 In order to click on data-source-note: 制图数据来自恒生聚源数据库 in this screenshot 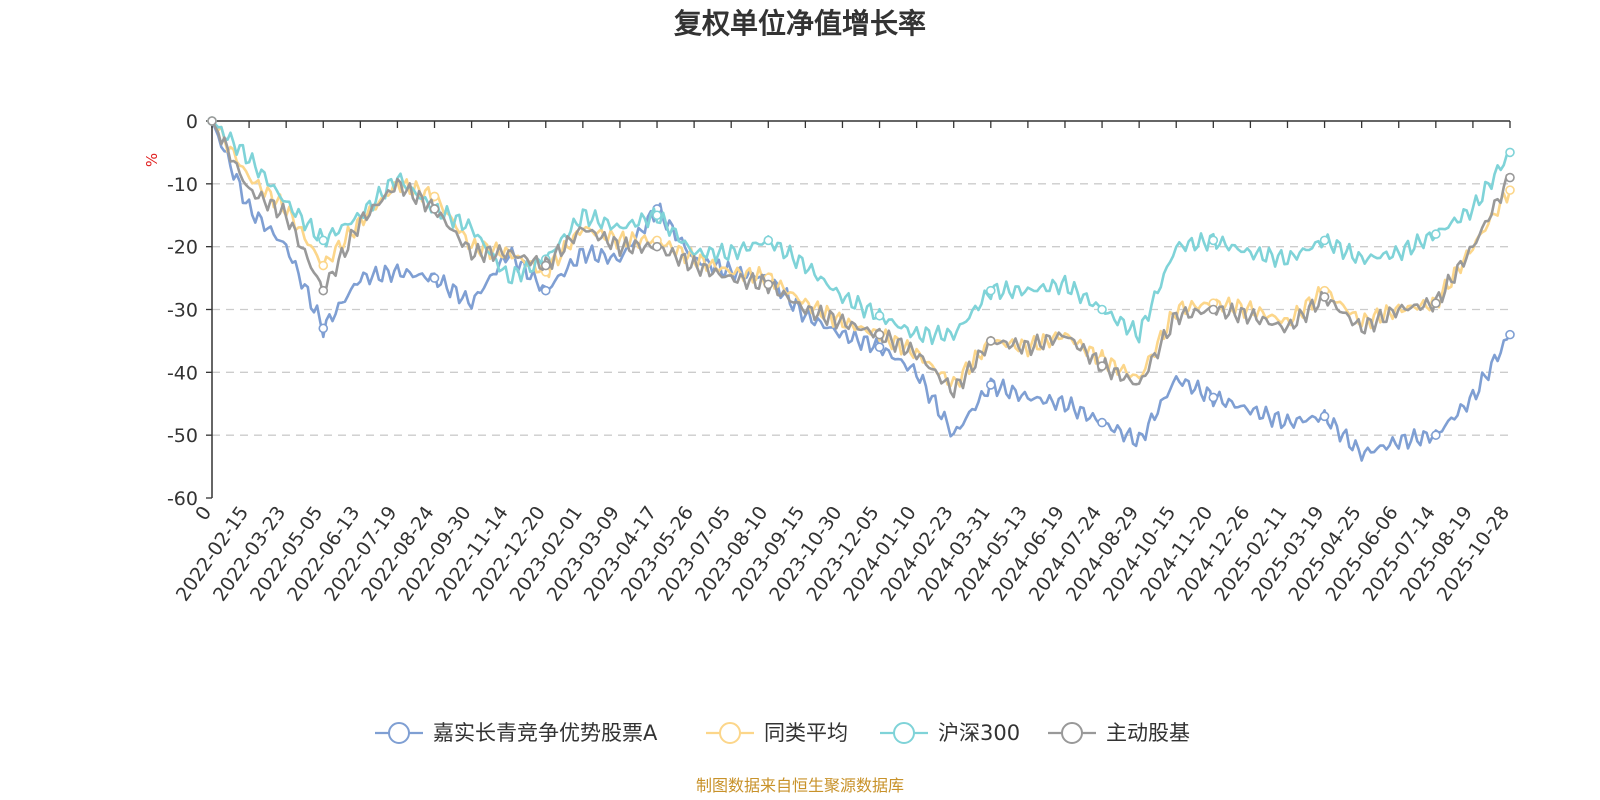, I will do `click(800, 785)`.